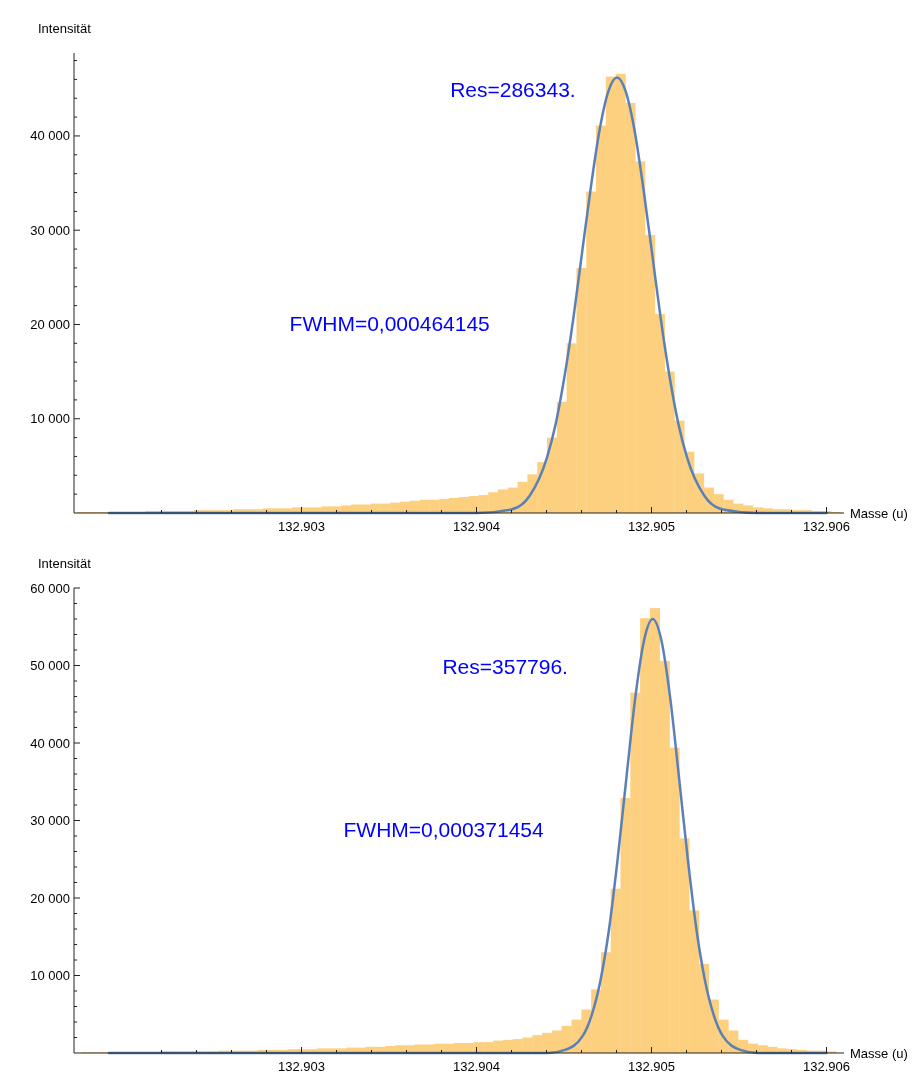 This screenshot has width=921, height=1082. Describe the element at coordinates (50, 588) in the screenshot. I see `y-tick-label: 60 000` at that location.